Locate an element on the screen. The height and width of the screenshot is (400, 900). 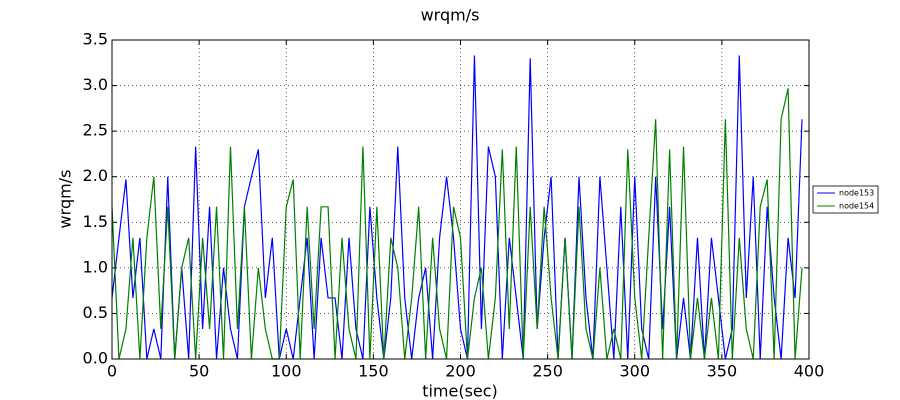
x-tick-label: 300 is located at coordinates (634, 371).